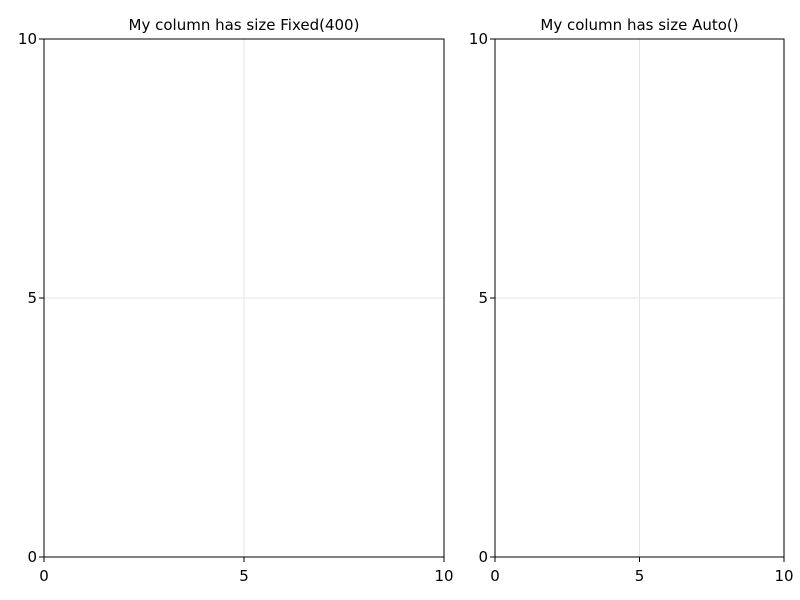 Image resolution: width=800 pixels, height=600 pixels. What do you see at coordinates (639, 25) in the screenshot?
I see `axes-title: My column has size Auto()` at bounding box center [639, 25].